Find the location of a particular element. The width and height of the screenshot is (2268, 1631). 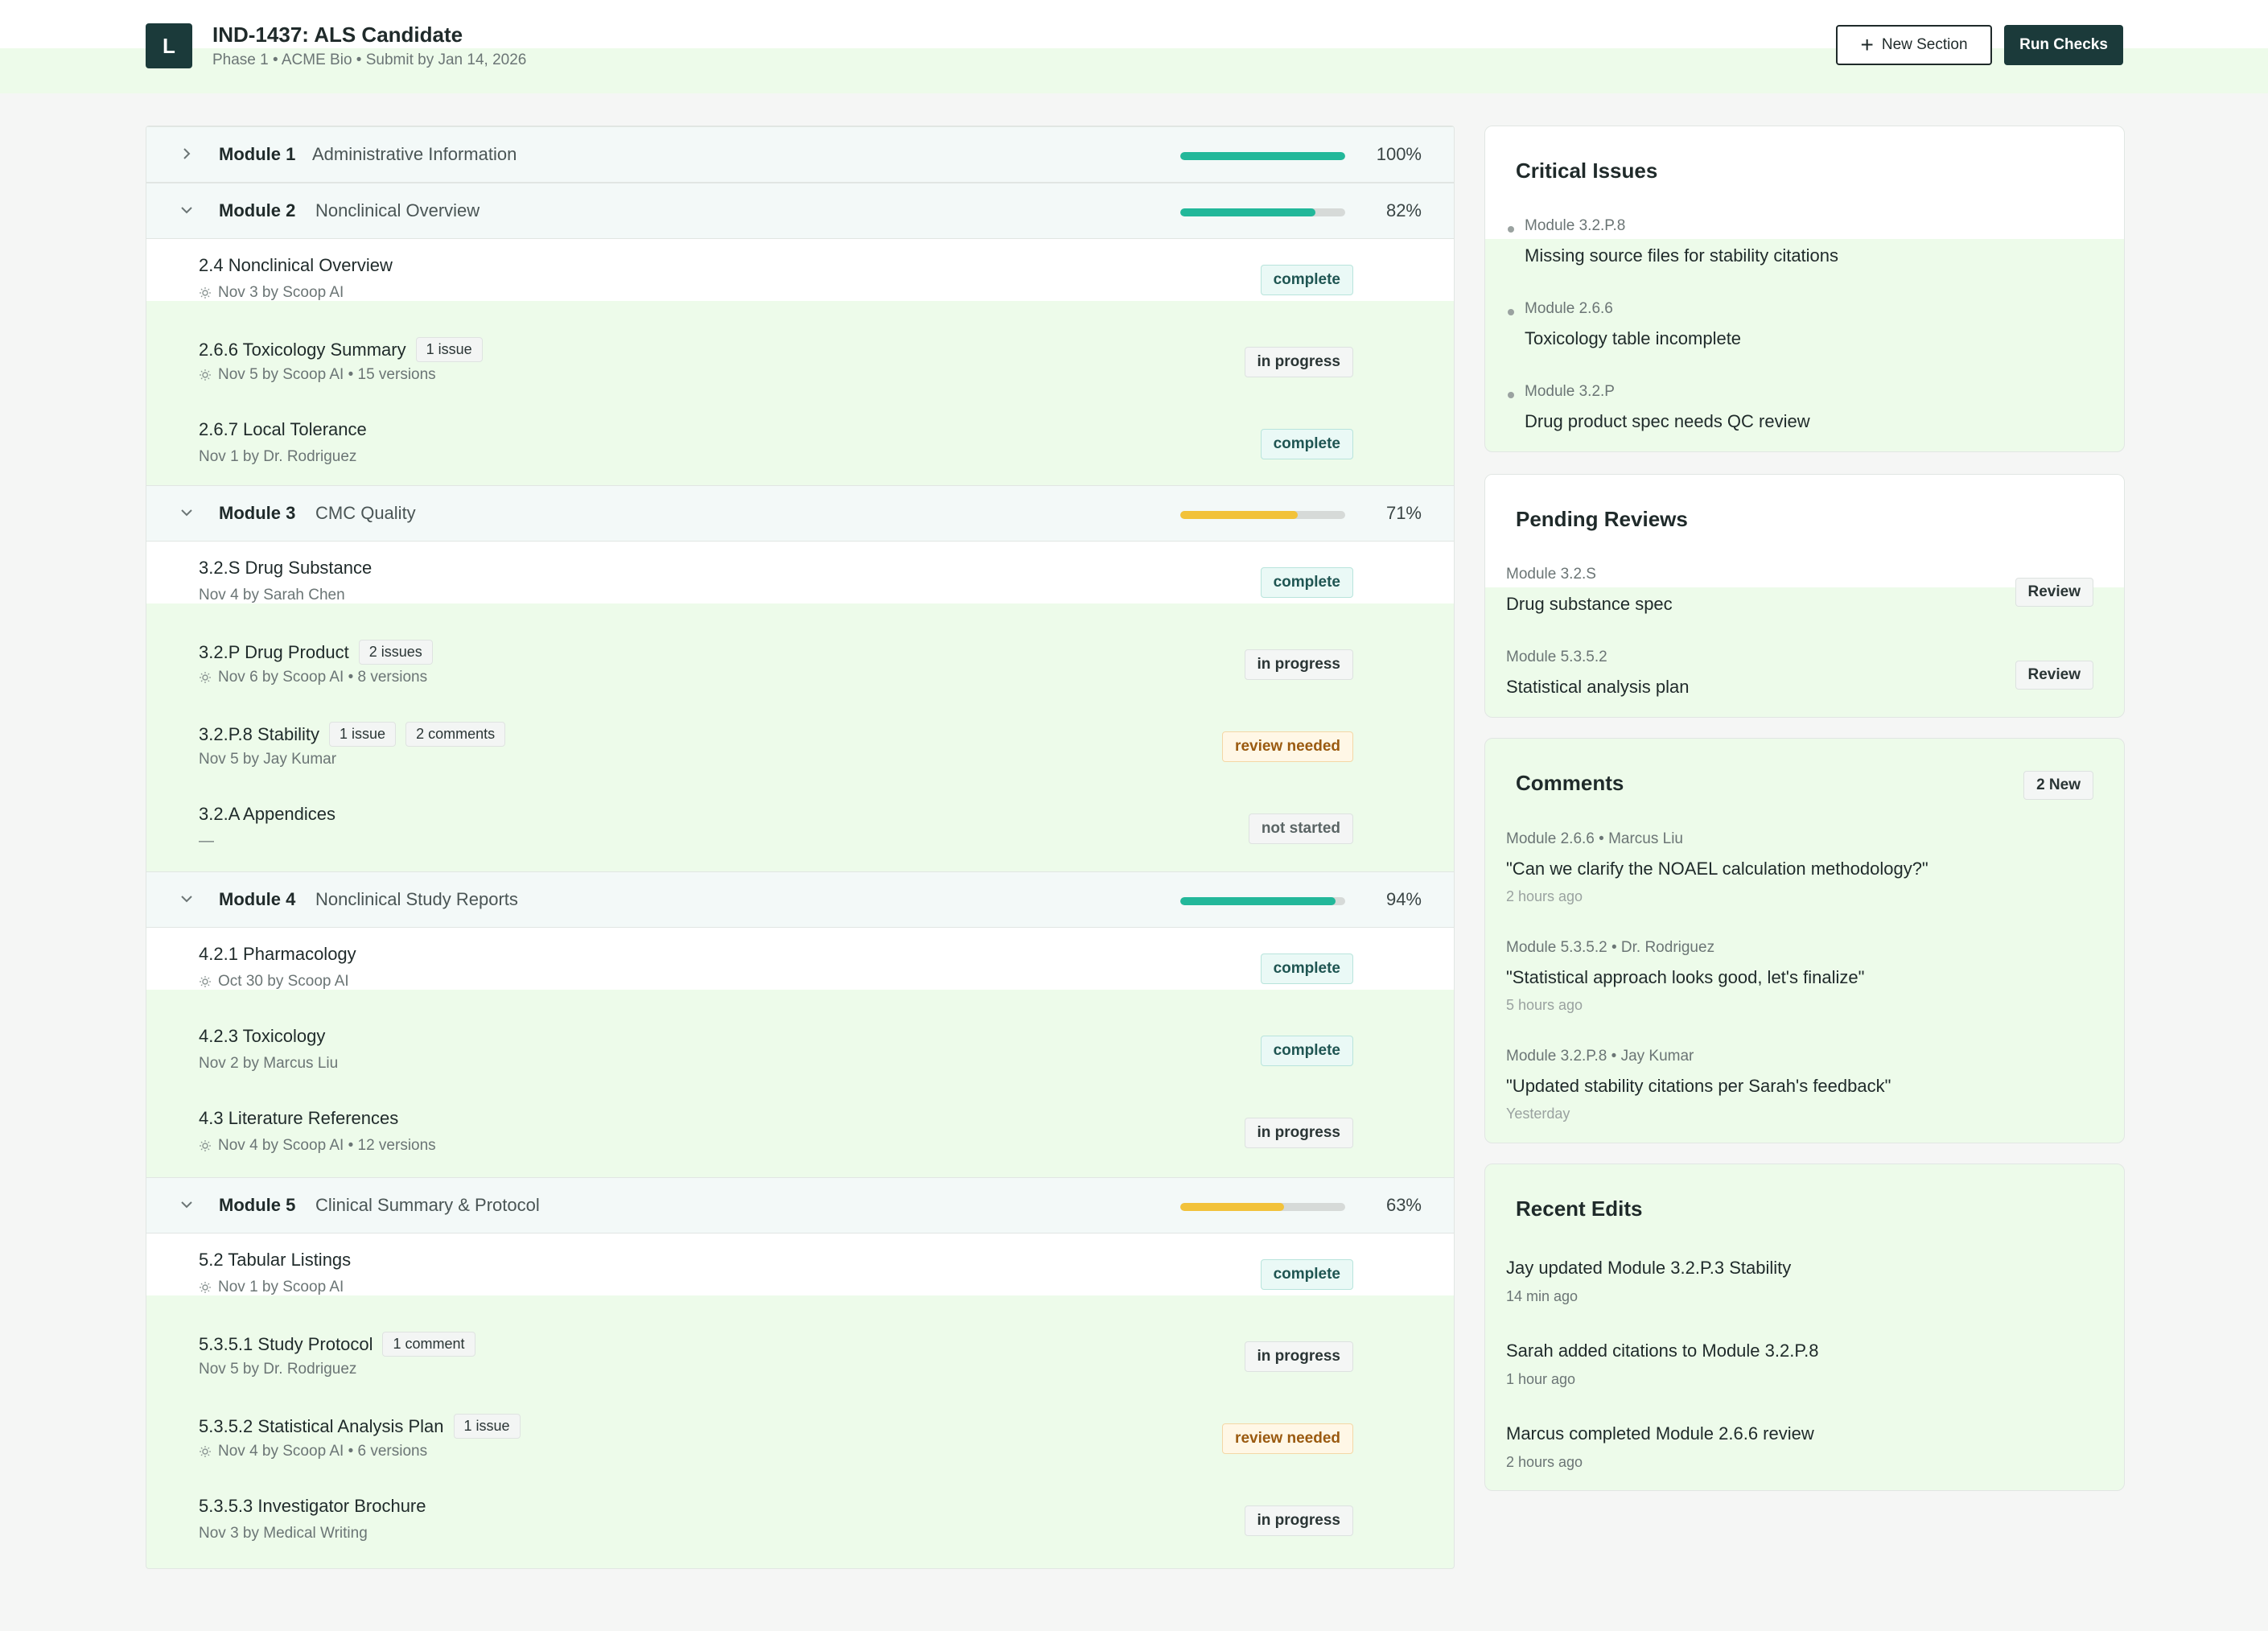

issue-module: Module 3.2.P.8 is located at coordinates (1575, 225).